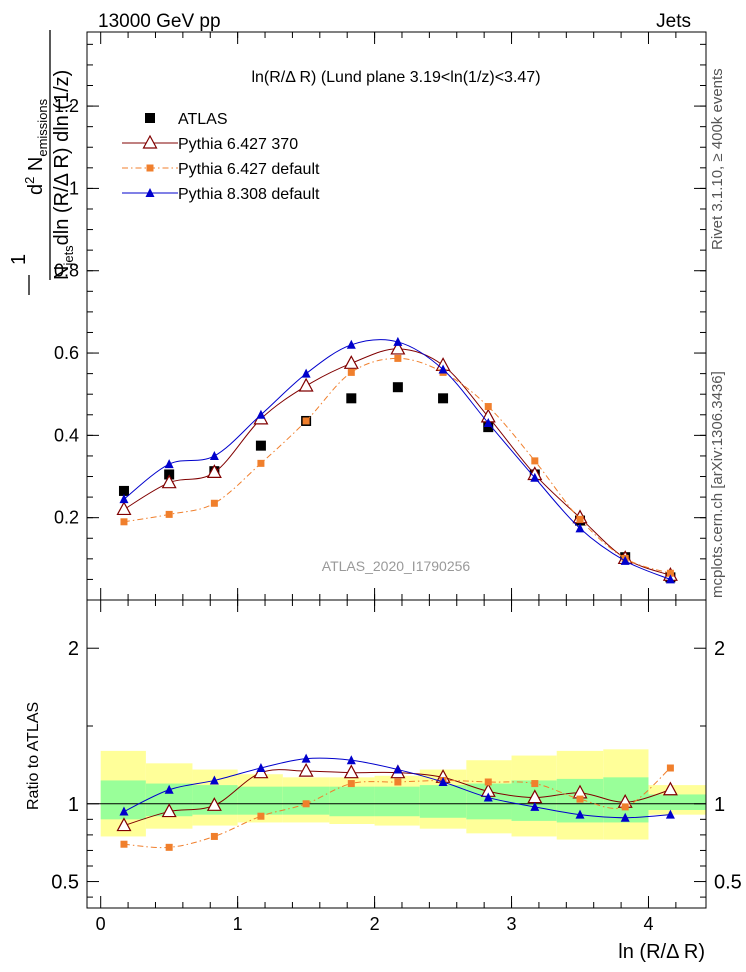 This screenshot has width=746, height=972. Describe the element at coordinates (63, 175) in the screenshot. I see `y-label-denominator: Njetsdln (R/Δ R) dln (1/z)` at that location.